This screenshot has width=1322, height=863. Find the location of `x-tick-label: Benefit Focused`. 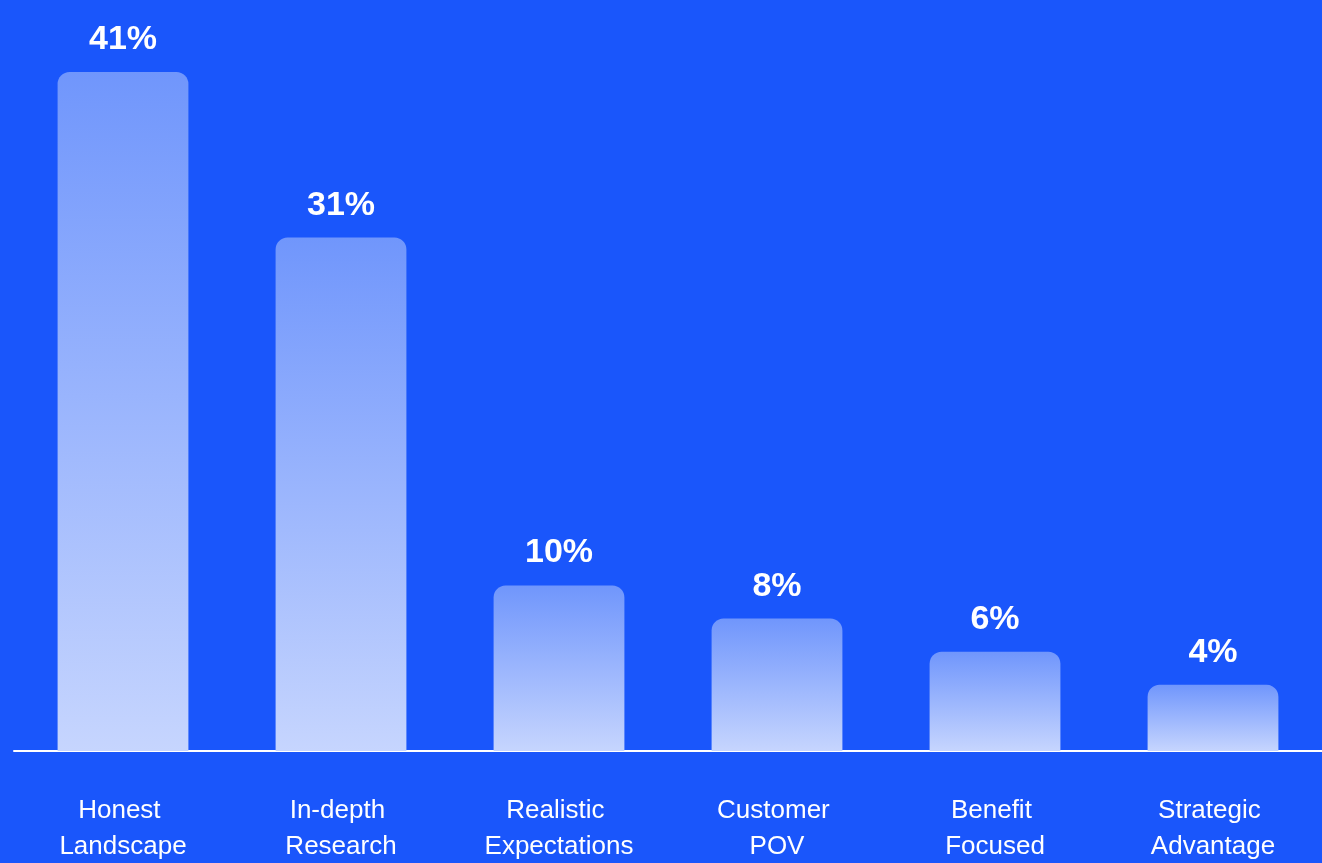

x-tick-label: Benefit Focused is located at coordinates (995, 827).